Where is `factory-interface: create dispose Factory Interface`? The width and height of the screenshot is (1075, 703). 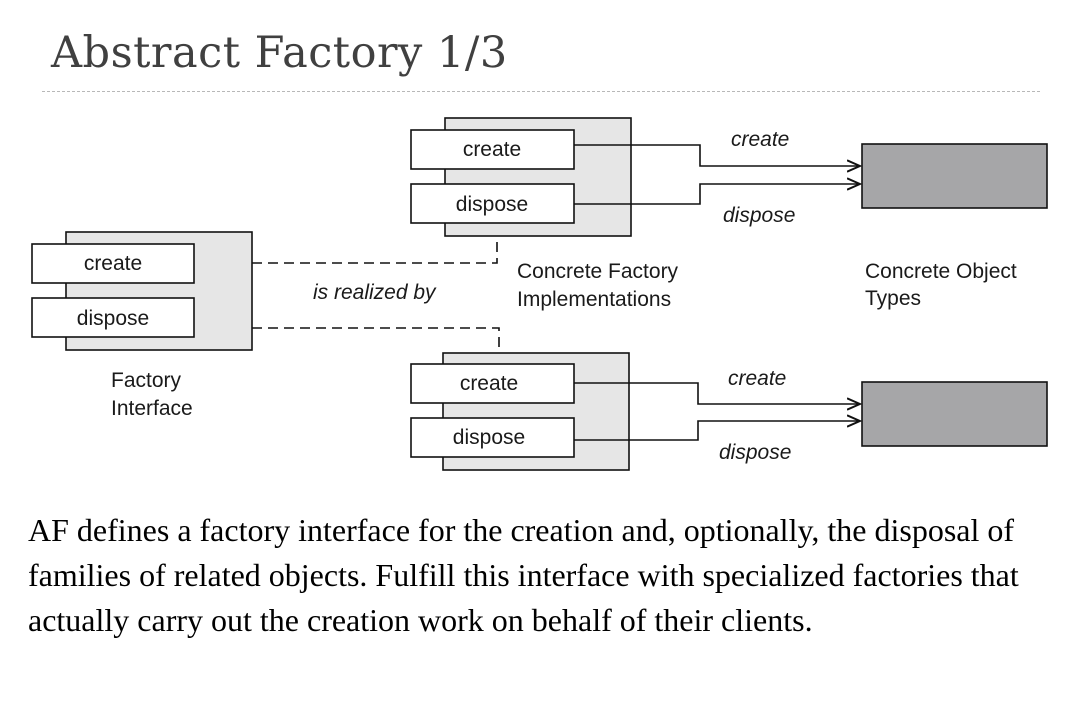 factory-interface: create dispose Factory Interface is located at coordinates (142, 325).